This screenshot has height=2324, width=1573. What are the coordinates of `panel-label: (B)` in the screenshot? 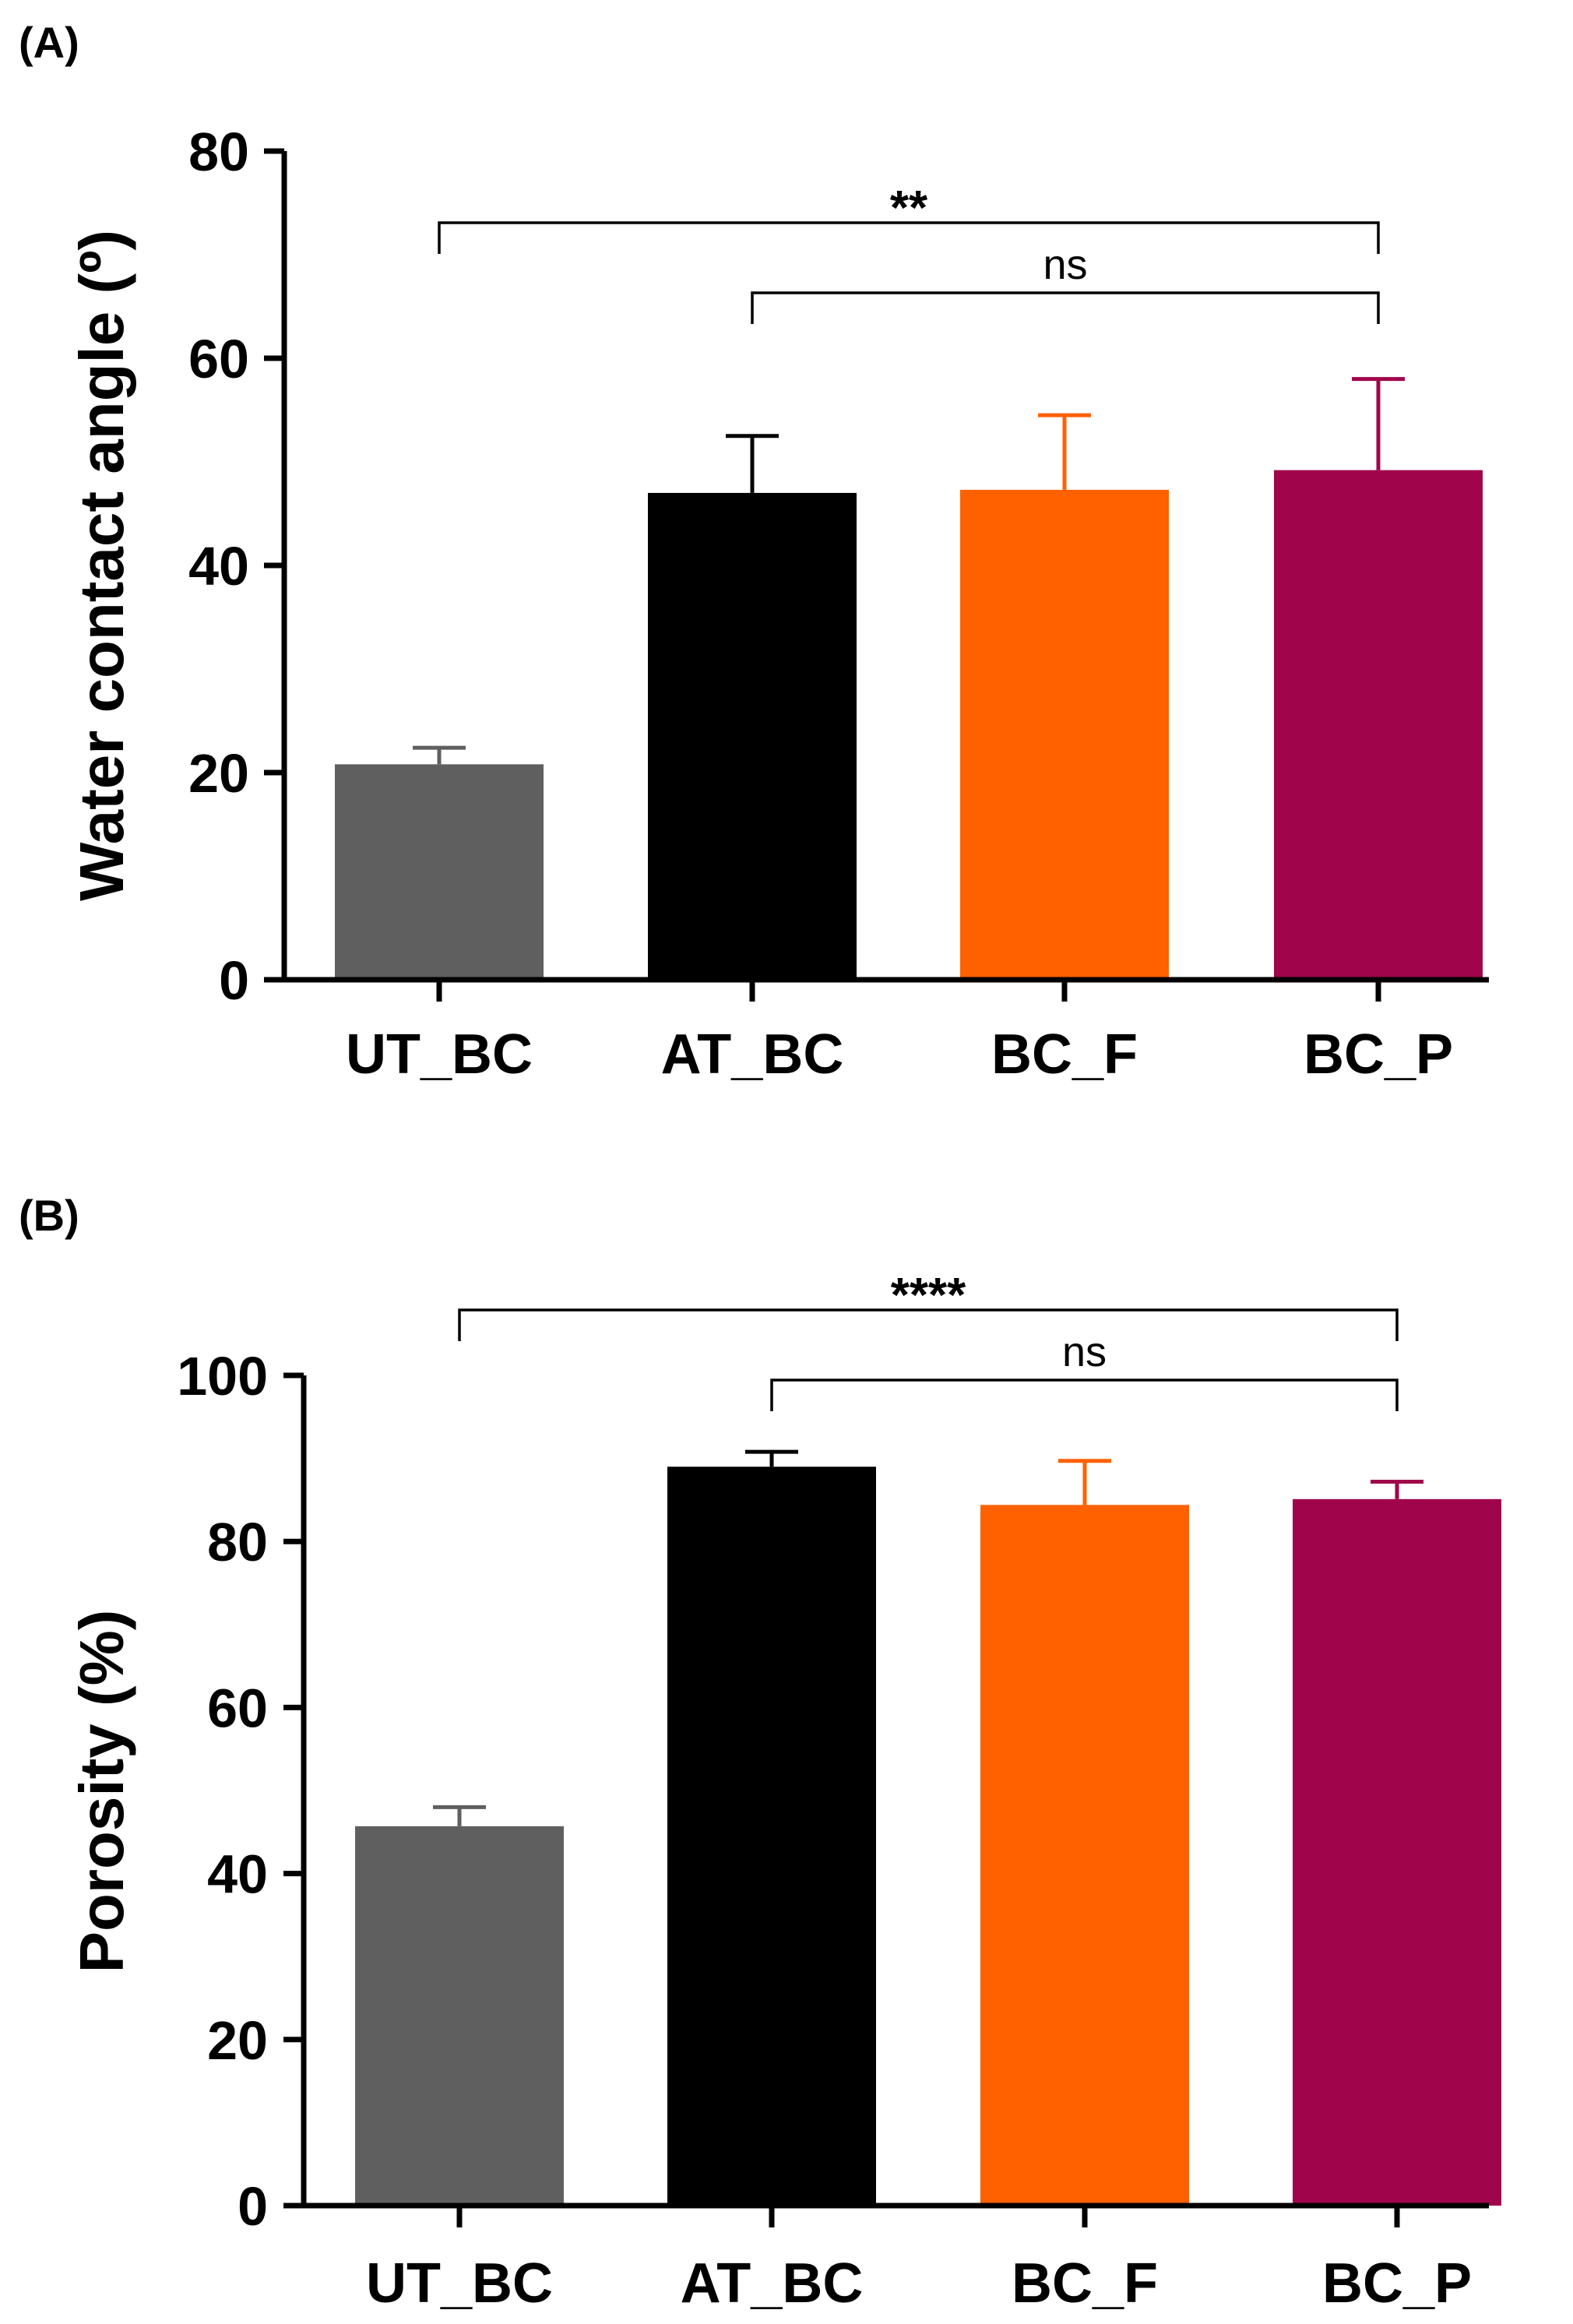 It's located at (49, 1215).